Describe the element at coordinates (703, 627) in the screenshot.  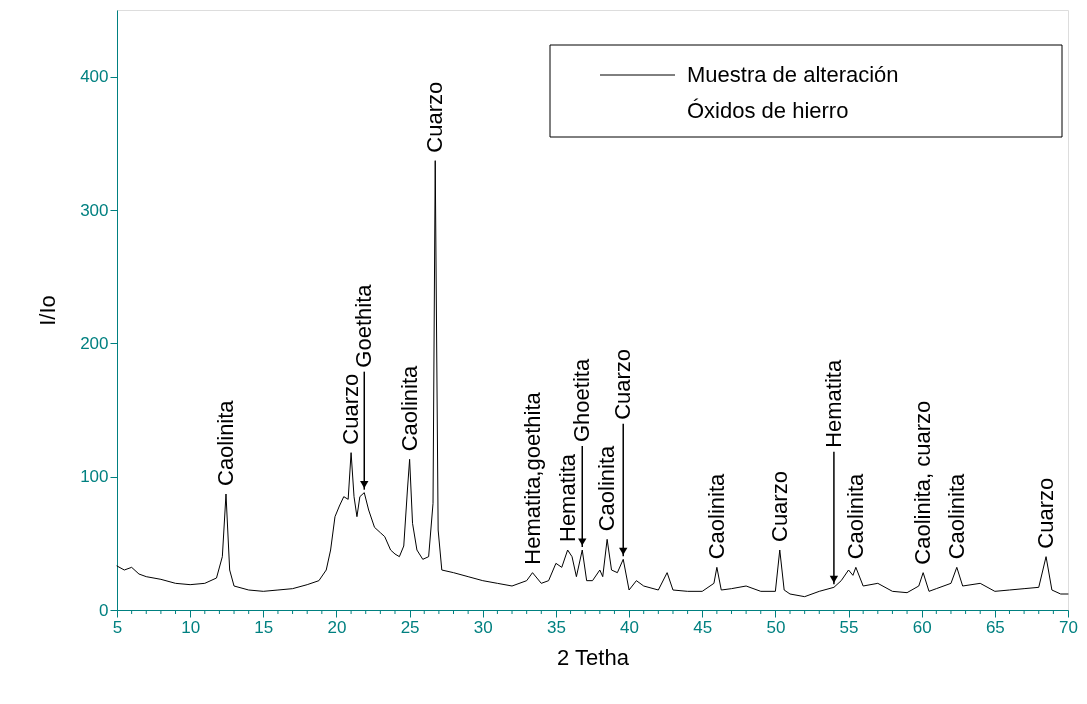
I see `x-tick-label: 45` at that location.